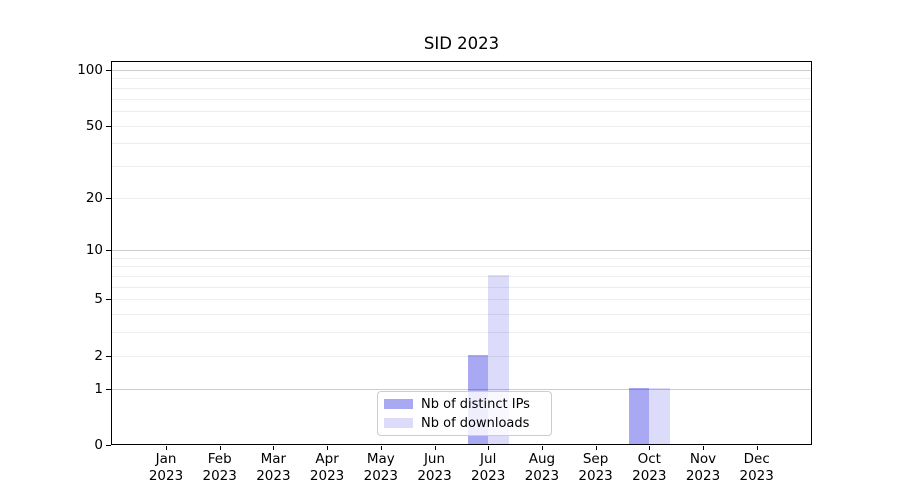 The height and width of the screenshot is (500, 900). What do you see at coordinates (542, 467) in the screenshot?
I see `x-tick-label-aug: Aug 2023` at bounding box center [542, 467].